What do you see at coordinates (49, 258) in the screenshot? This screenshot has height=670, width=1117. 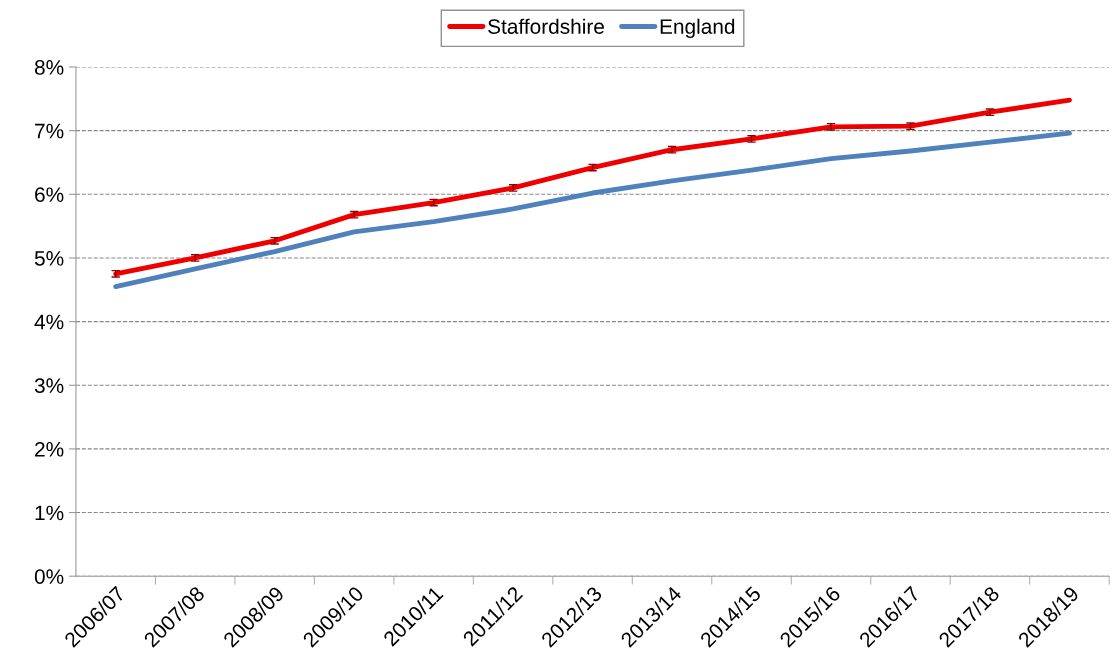 I see `y-tick-label: 5%` at bounding box center [49, 258].